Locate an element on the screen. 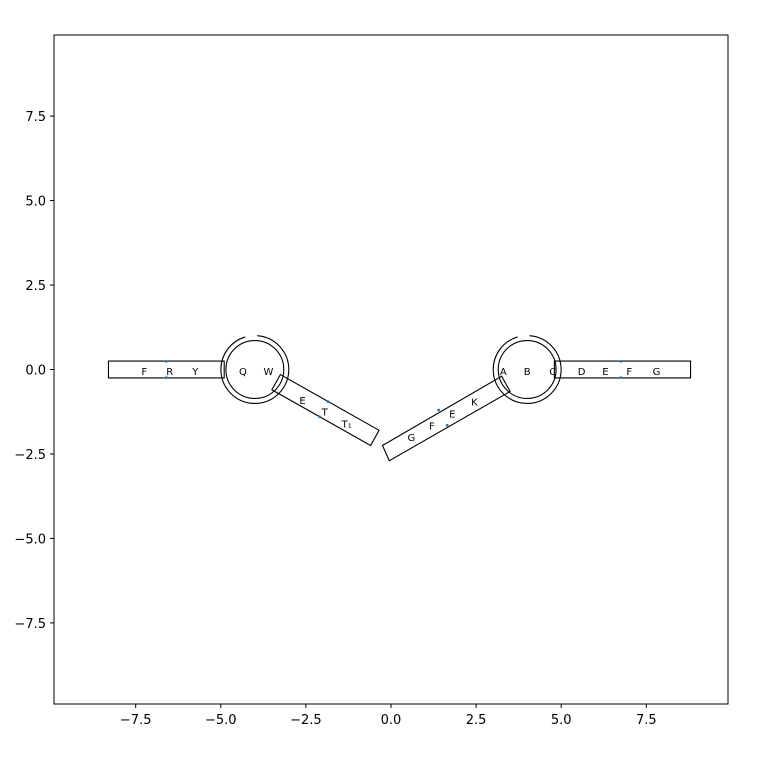 The image size is (769, 758). x-tick-label: −5.0 is located at coordinates (221, 720).